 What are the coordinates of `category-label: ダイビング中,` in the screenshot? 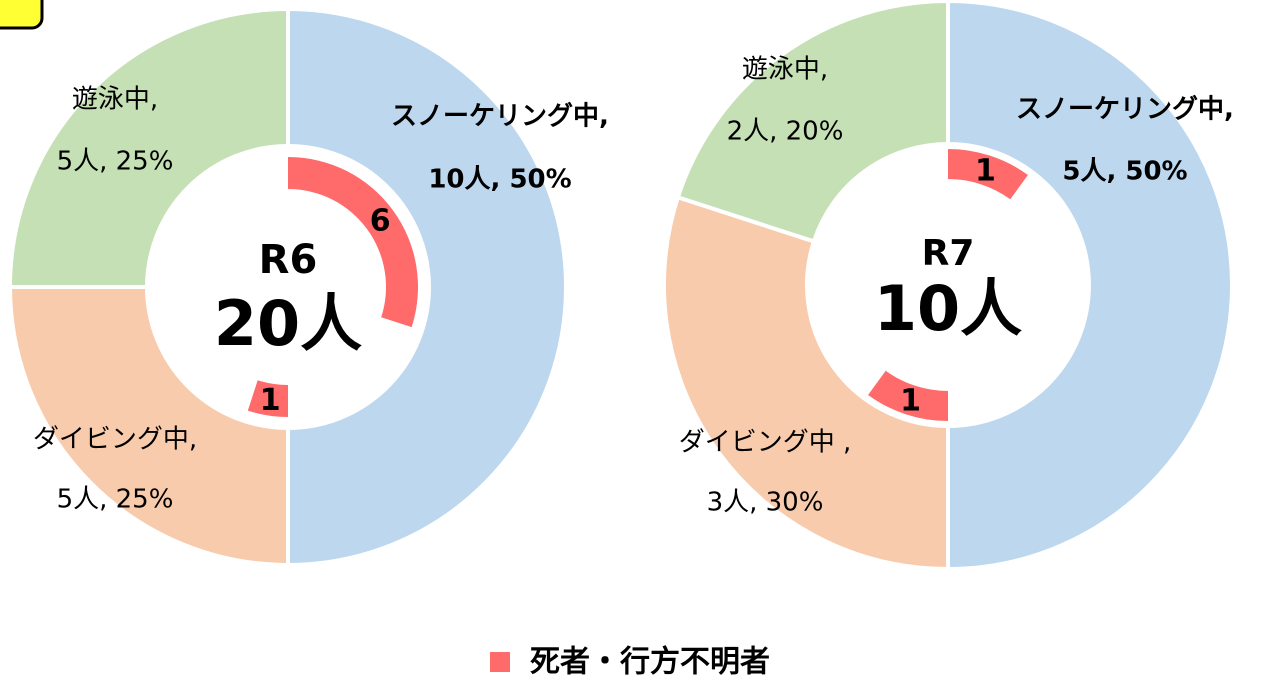 It's located at (115, 440).